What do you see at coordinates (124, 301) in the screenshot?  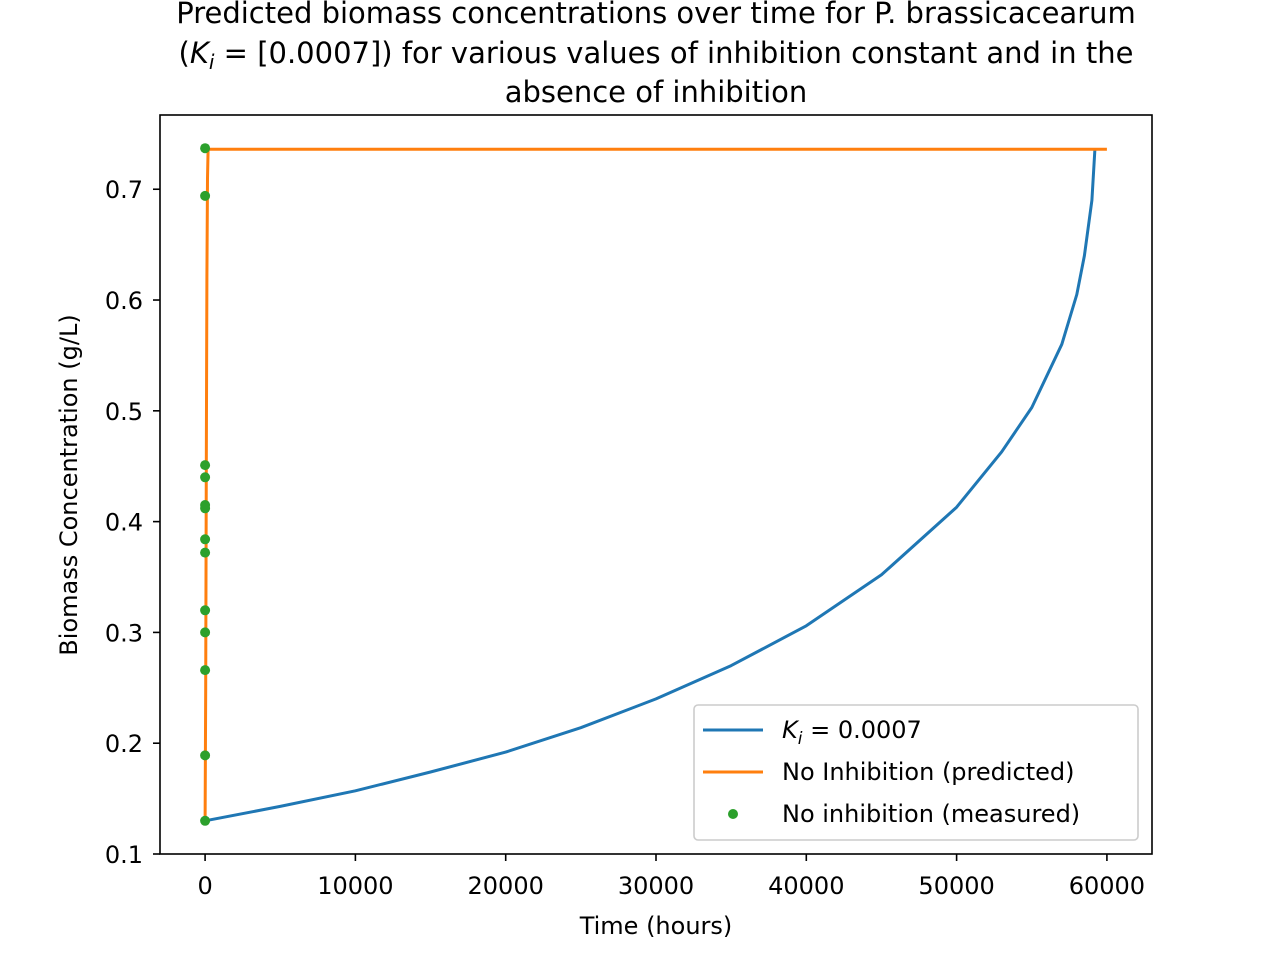 I see `y-tick-label: 0.6` at bounding box center [124, 301].